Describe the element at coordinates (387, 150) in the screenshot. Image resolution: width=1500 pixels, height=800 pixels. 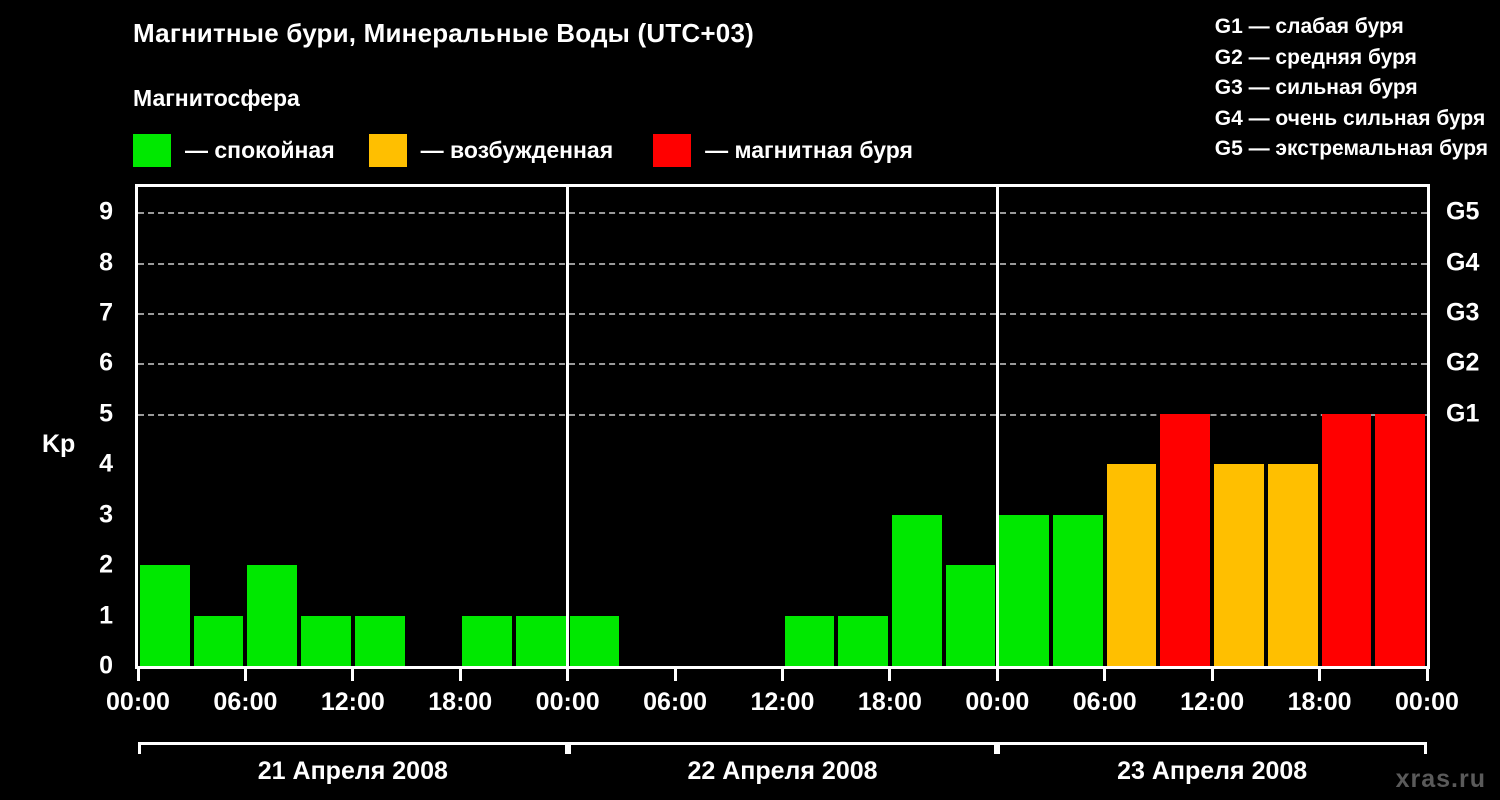
I see `legend-swatch-excited-icon` at that location.